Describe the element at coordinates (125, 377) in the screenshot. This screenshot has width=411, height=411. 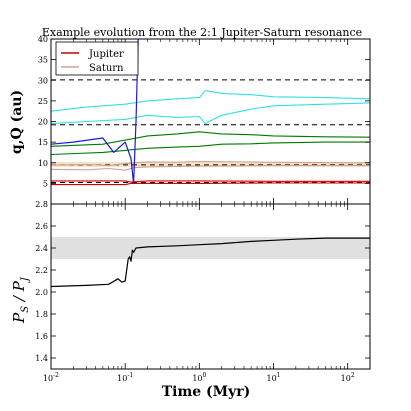
I see `xtick-label: 10⁻¹` at that location.